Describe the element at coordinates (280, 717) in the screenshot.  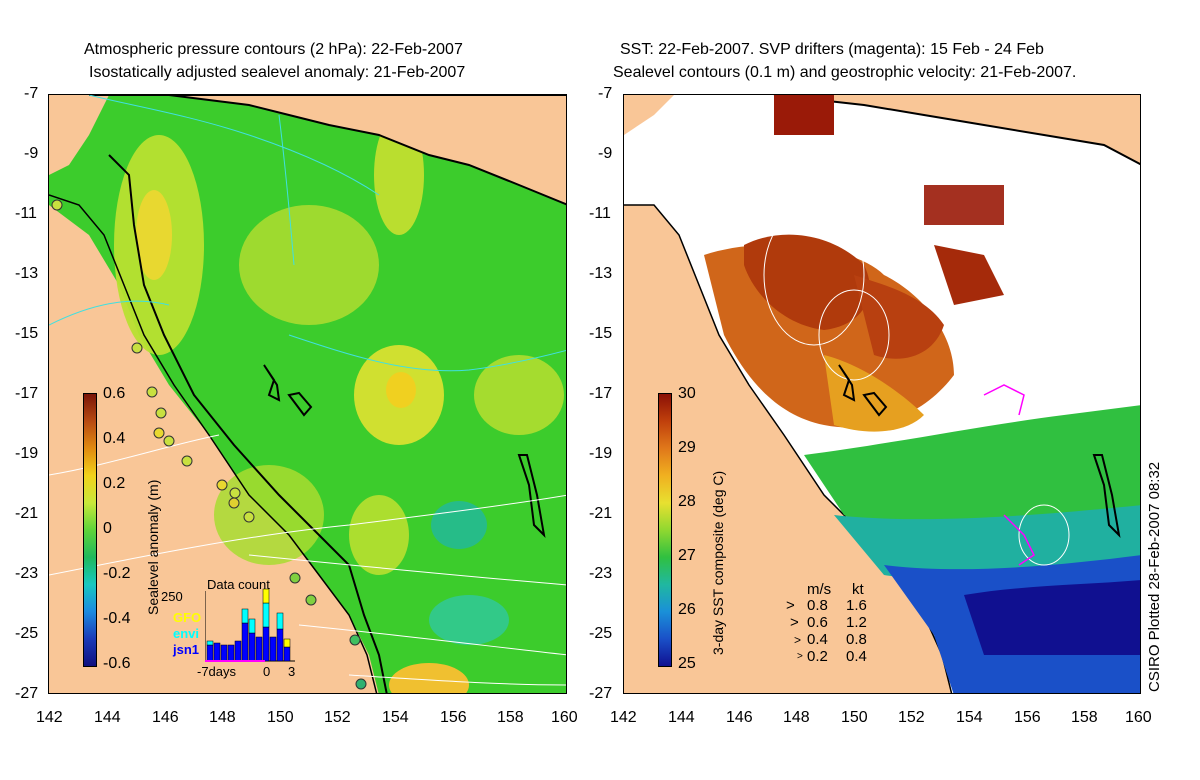
I see `left-x-tick: 150` at that location.